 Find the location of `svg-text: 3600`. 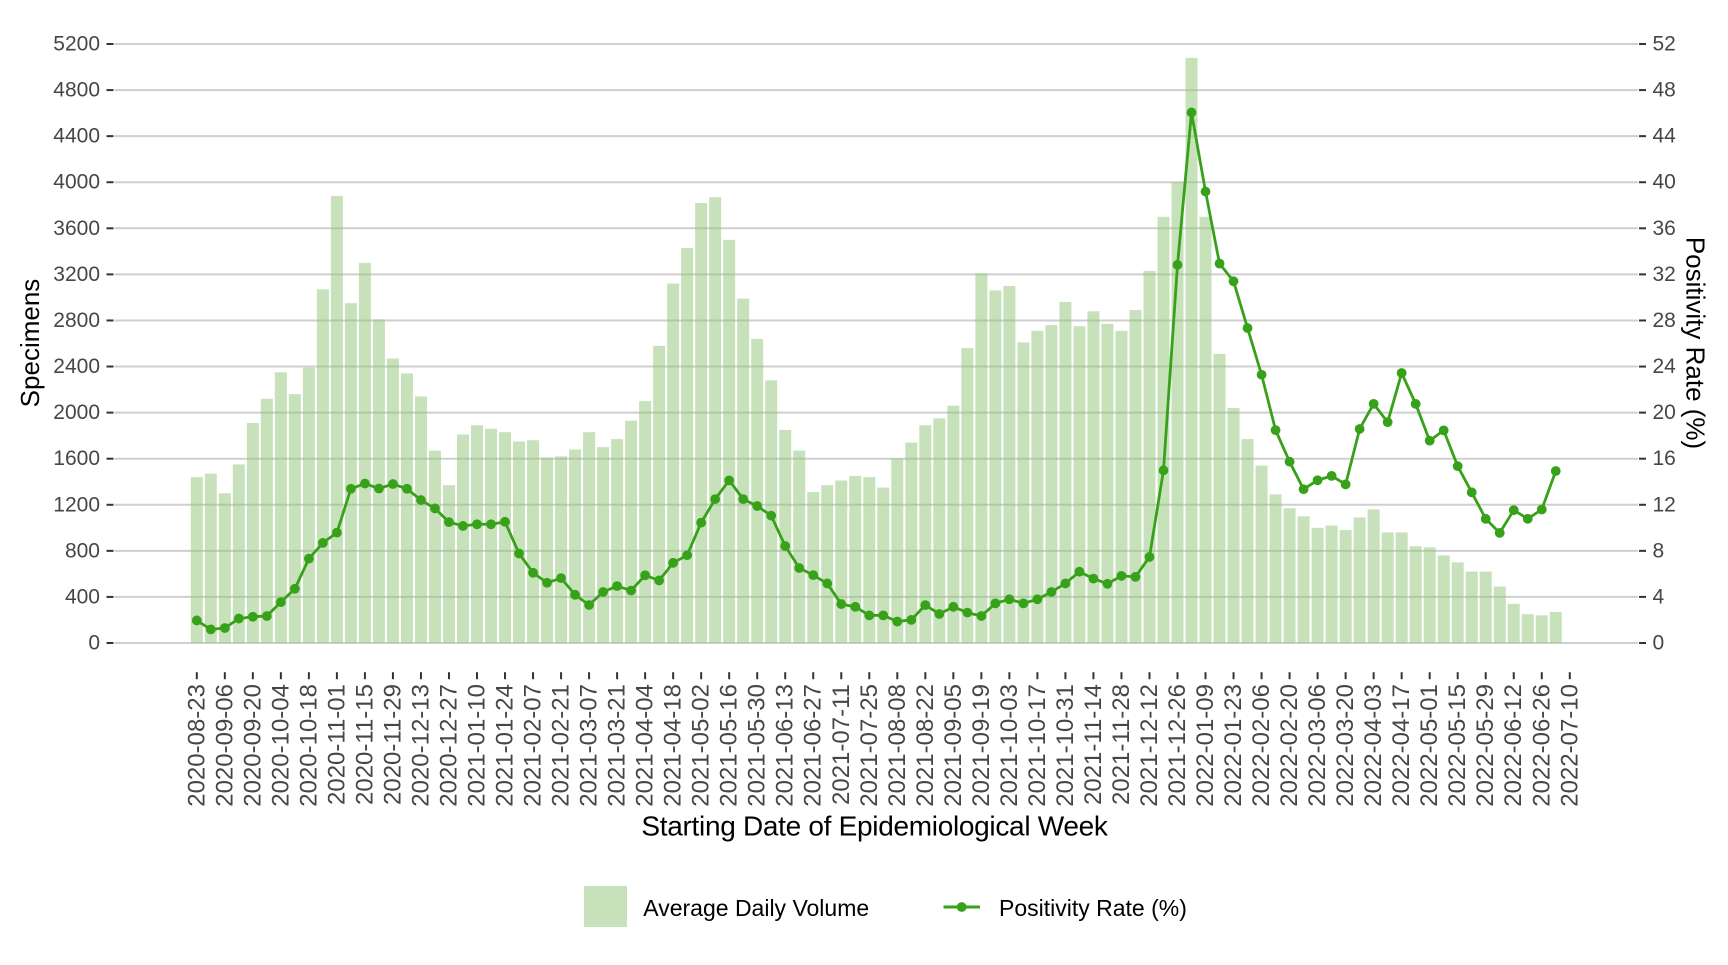

svg-text: 3600 is located at coordinates (76, 228).